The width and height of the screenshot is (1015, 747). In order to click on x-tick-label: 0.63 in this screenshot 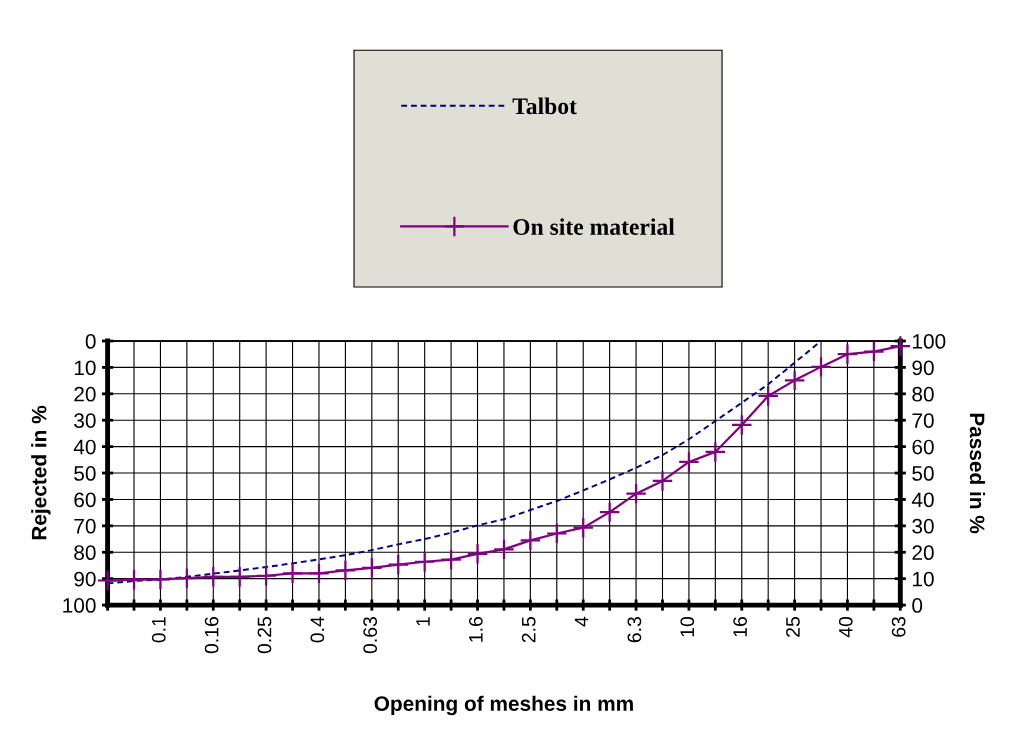, I will do `click(370, 635)`.